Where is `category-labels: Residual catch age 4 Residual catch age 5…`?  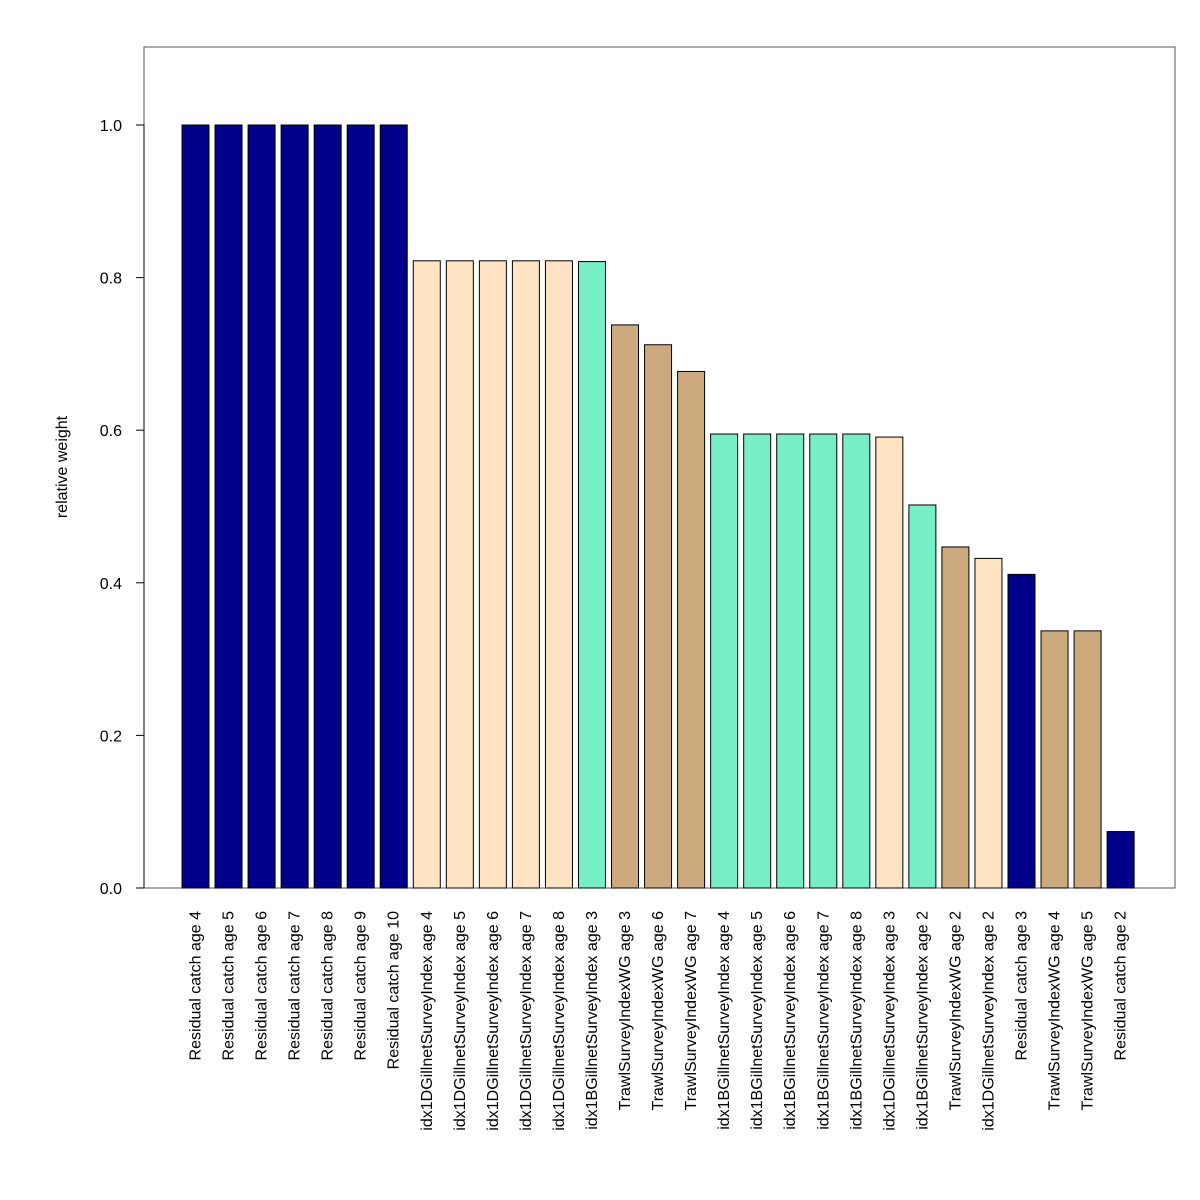
category-labels: Residual catch age 4 Residual catch age 5… is located at coordinates (659, 1021).